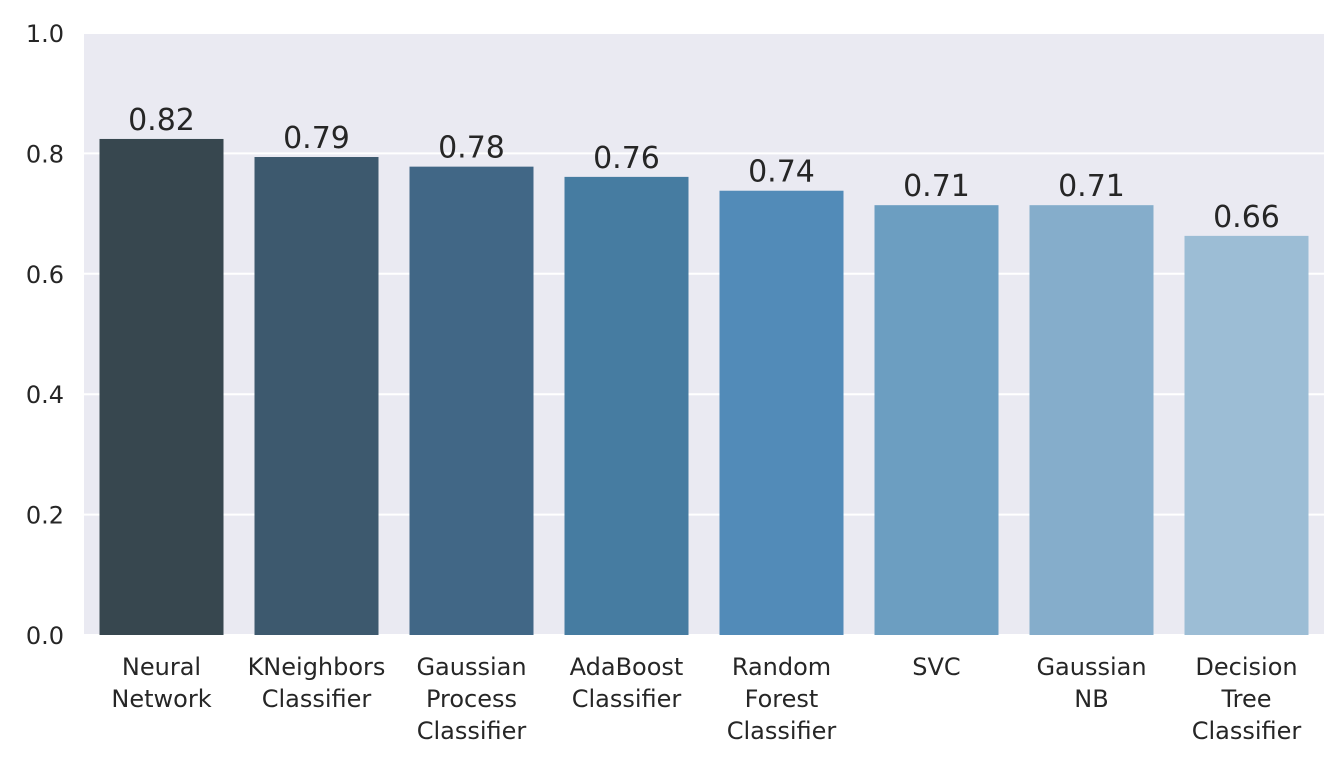 The height and width of the screenshot is (771, 1343). Describe the element at coordinates (471, 148) in the screenshot. I see `bar-value-label: 0.78` at that location.